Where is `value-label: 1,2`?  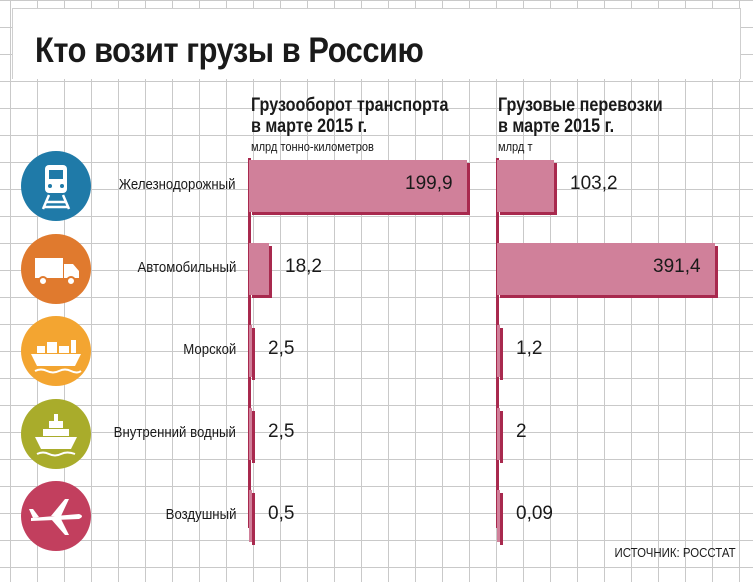
value-label: 1,2 is located at coordinates (529, 348).